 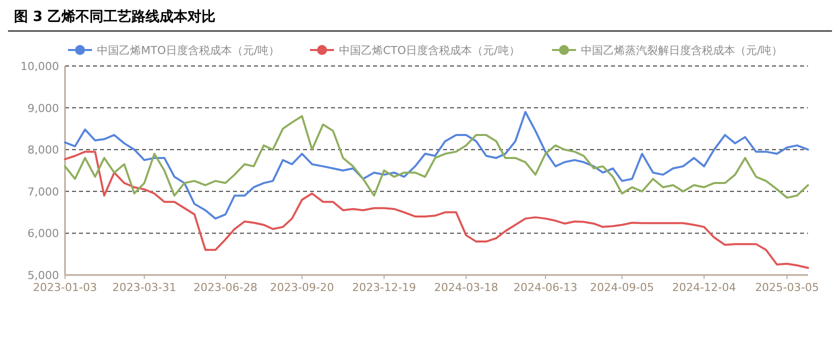 What do you see at coordinates (39, 66) in the screenshot?
I see `y-tick-label: 10,000` at bounding box center [39, 66].